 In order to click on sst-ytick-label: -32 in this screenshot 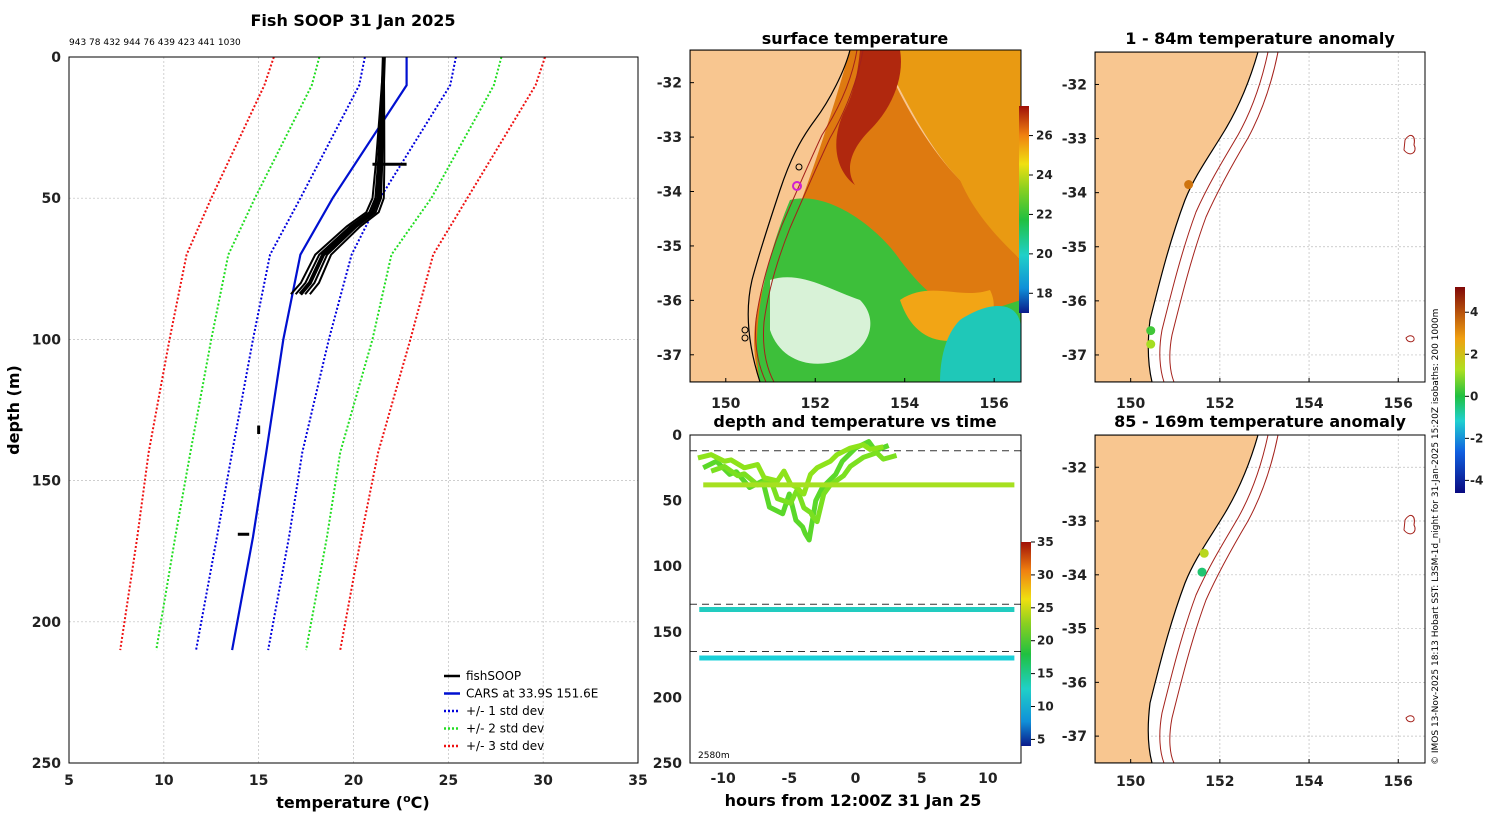, I will do `click(669, 84)`.